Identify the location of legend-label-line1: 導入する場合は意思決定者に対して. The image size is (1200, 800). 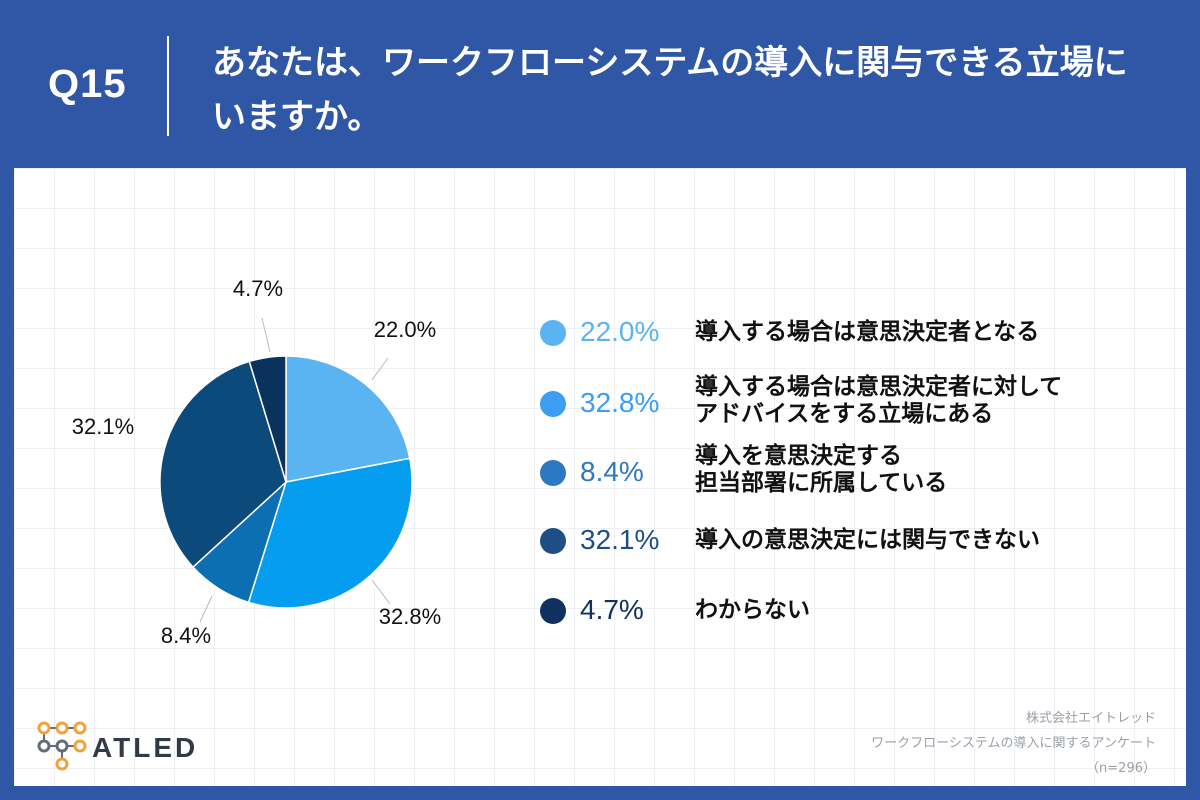
(879, 387).